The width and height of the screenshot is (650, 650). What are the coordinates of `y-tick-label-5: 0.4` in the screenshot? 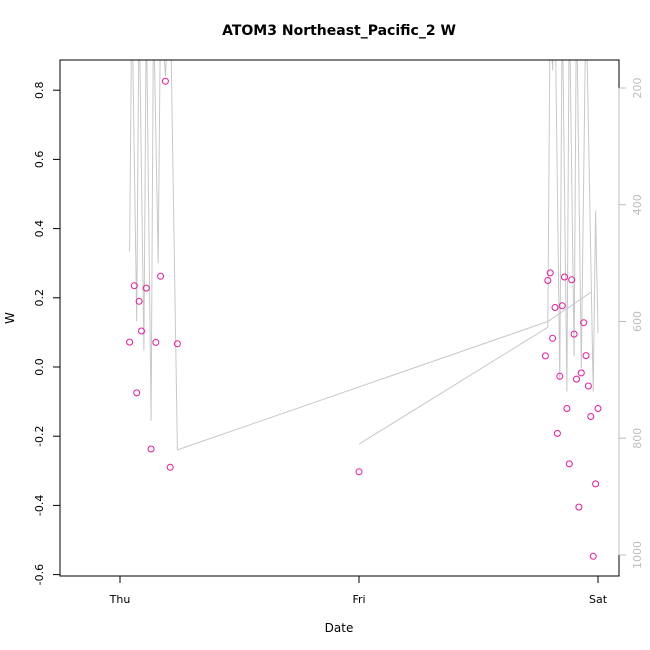 It's located at (39, 229).